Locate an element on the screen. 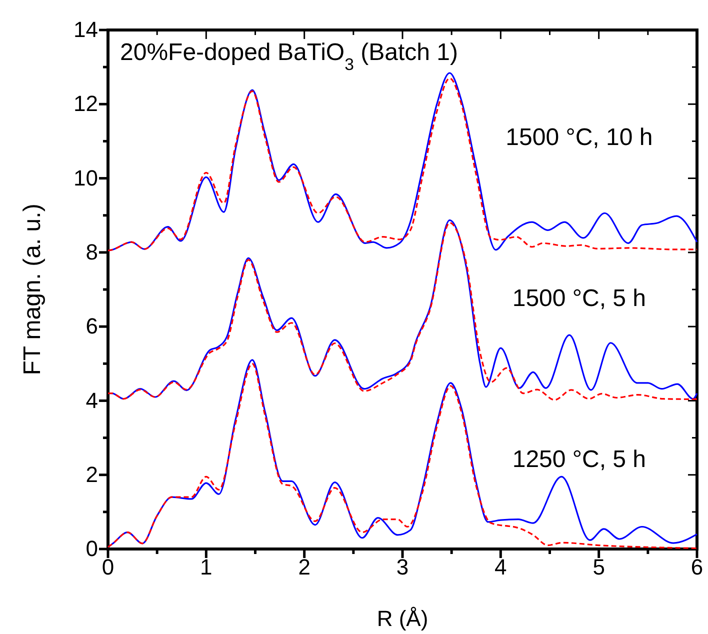  y-tick-label: 14 is located at coordinates (86, 29).